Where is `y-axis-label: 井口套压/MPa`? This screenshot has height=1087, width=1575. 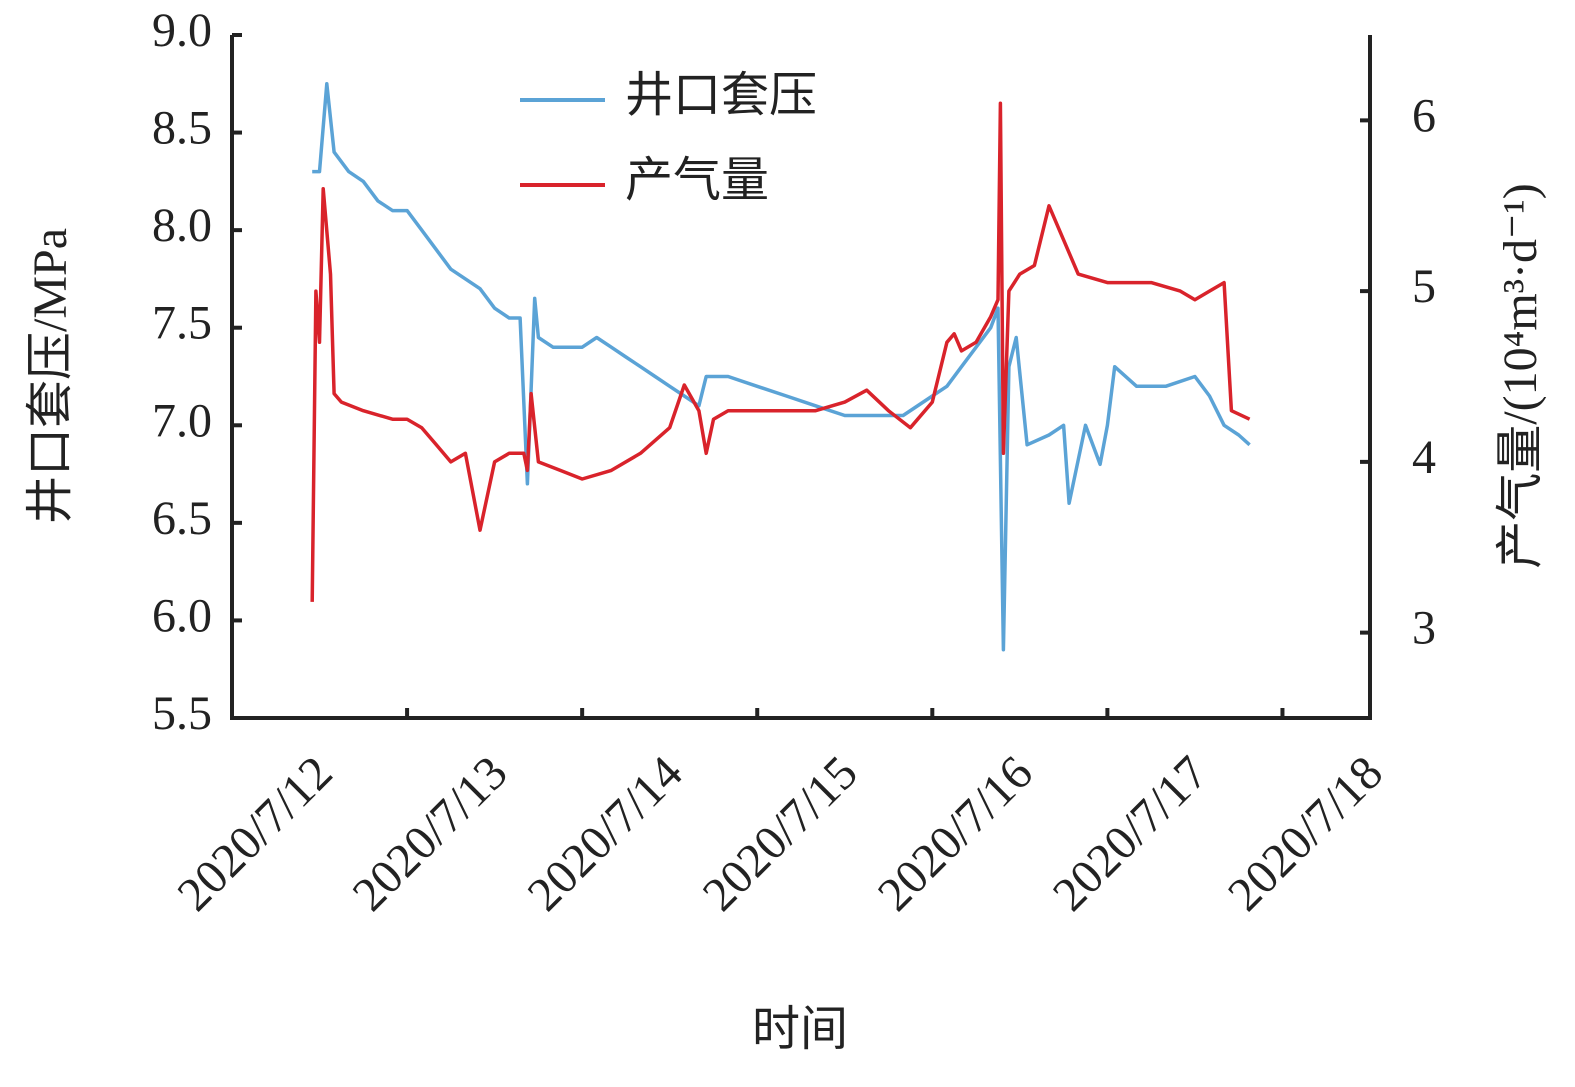 y-axis-label: 井口套压/MPa is located at coordinates (50, 376).